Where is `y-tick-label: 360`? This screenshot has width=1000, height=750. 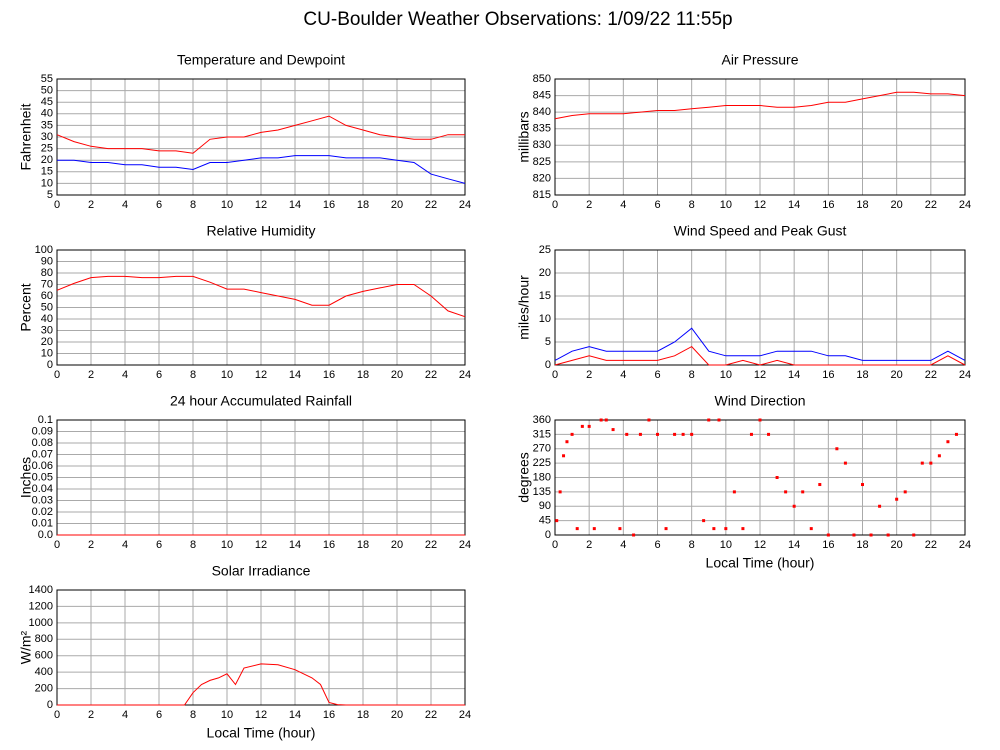
y-tick-label: 360 is located at coordinates (542, 420).